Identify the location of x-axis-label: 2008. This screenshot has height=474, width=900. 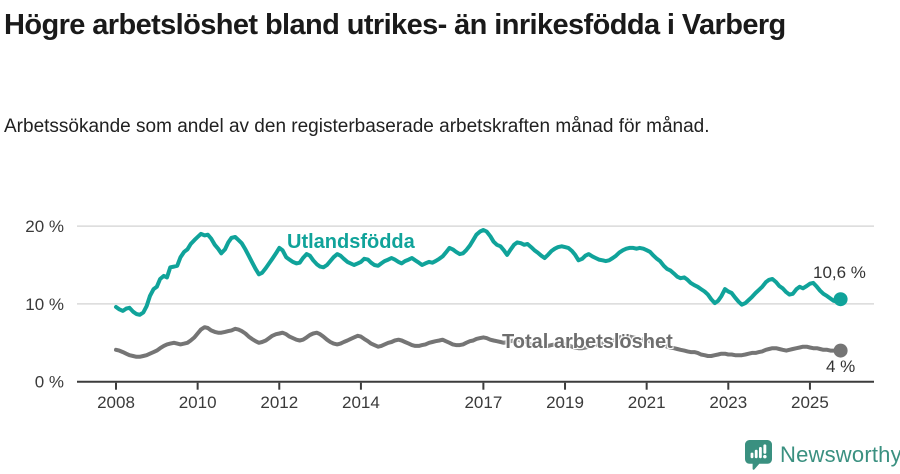
(116, 402).